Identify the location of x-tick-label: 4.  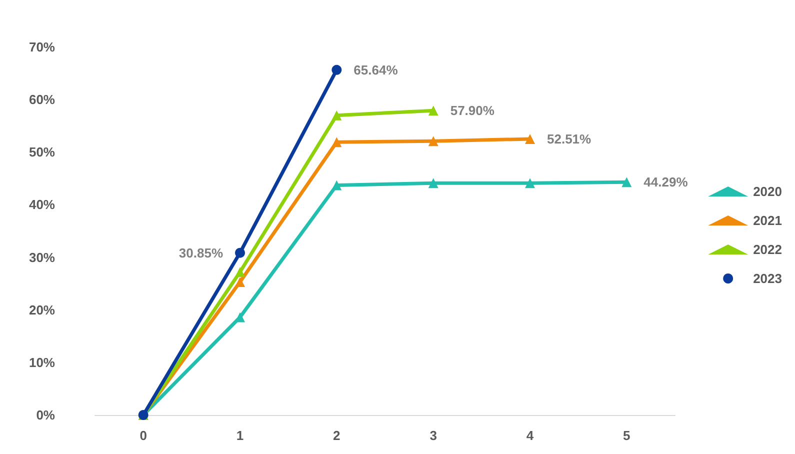
(530, 435).